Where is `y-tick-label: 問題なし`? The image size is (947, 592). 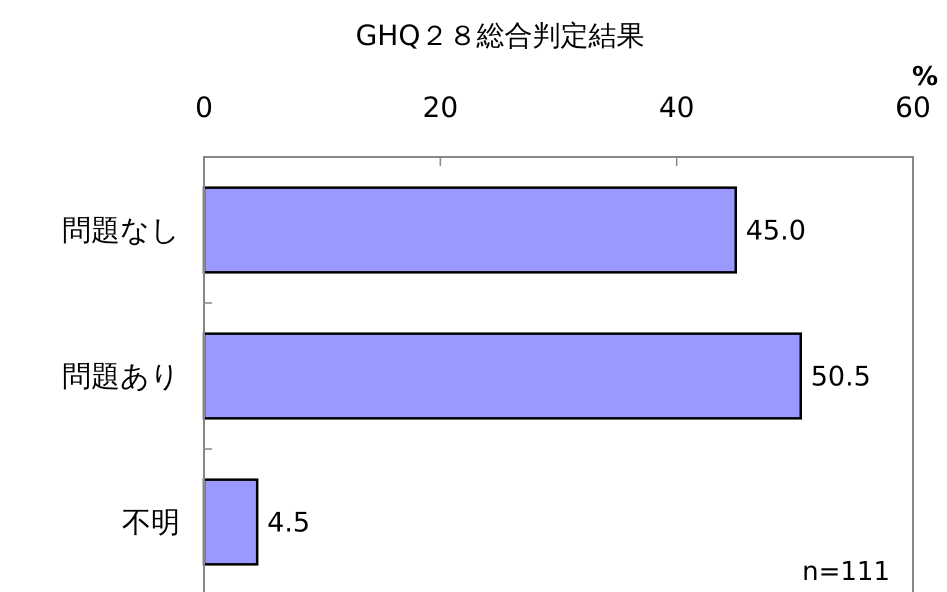 y-tick-label: 問題なし is located at coordinates (121, 230).